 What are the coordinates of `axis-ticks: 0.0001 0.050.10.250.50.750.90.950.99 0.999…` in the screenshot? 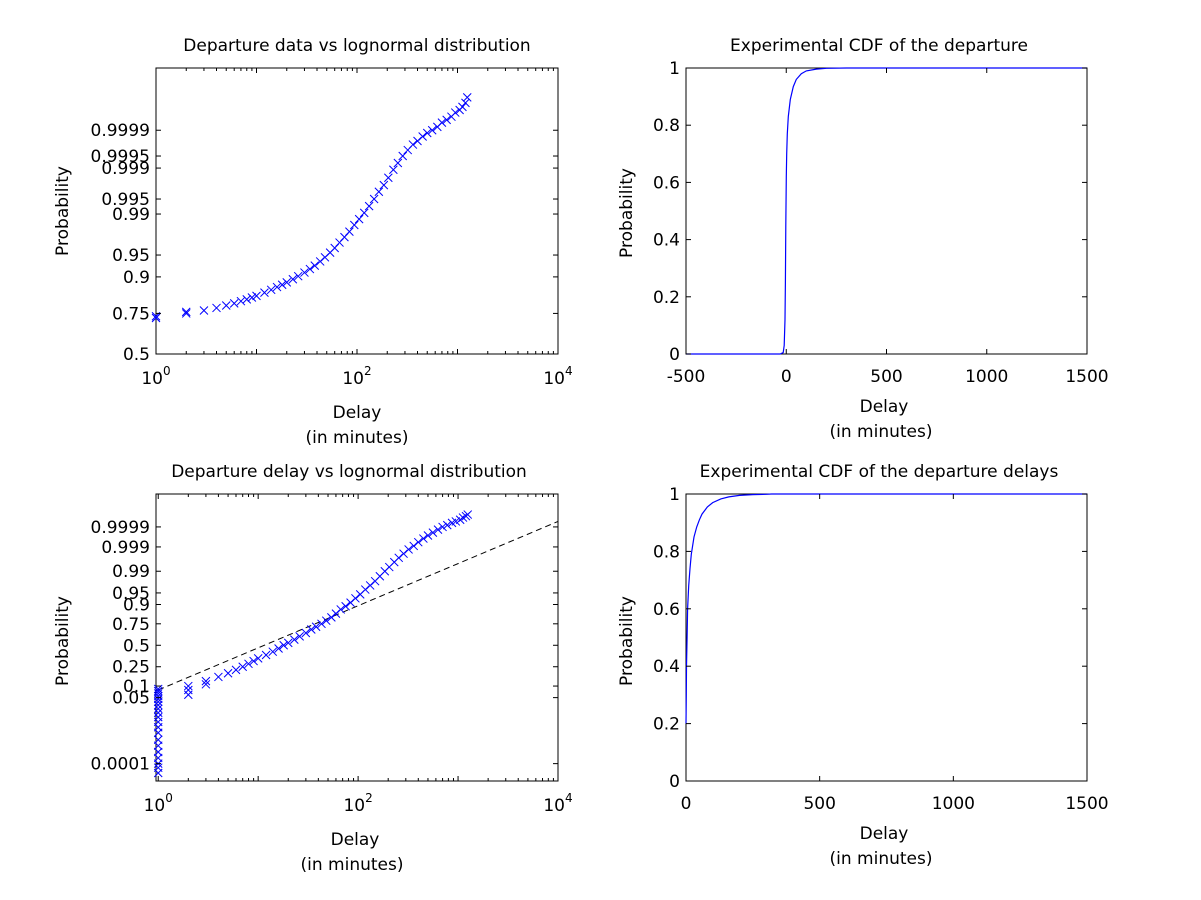 It's located at (332, 655).